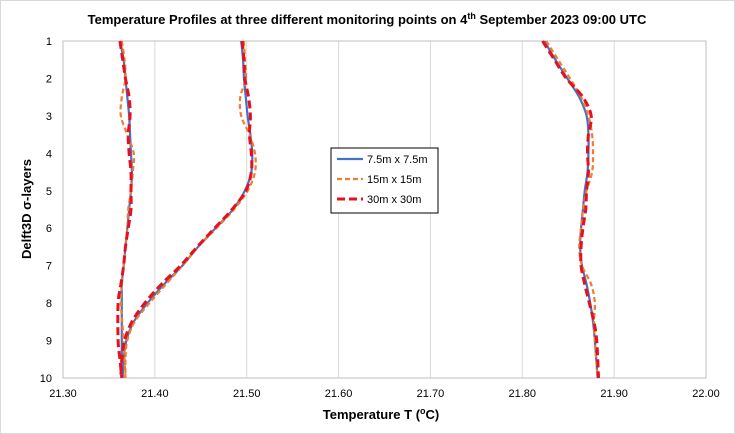  I want to click on y-tick-label: 5, so click(49, 192).